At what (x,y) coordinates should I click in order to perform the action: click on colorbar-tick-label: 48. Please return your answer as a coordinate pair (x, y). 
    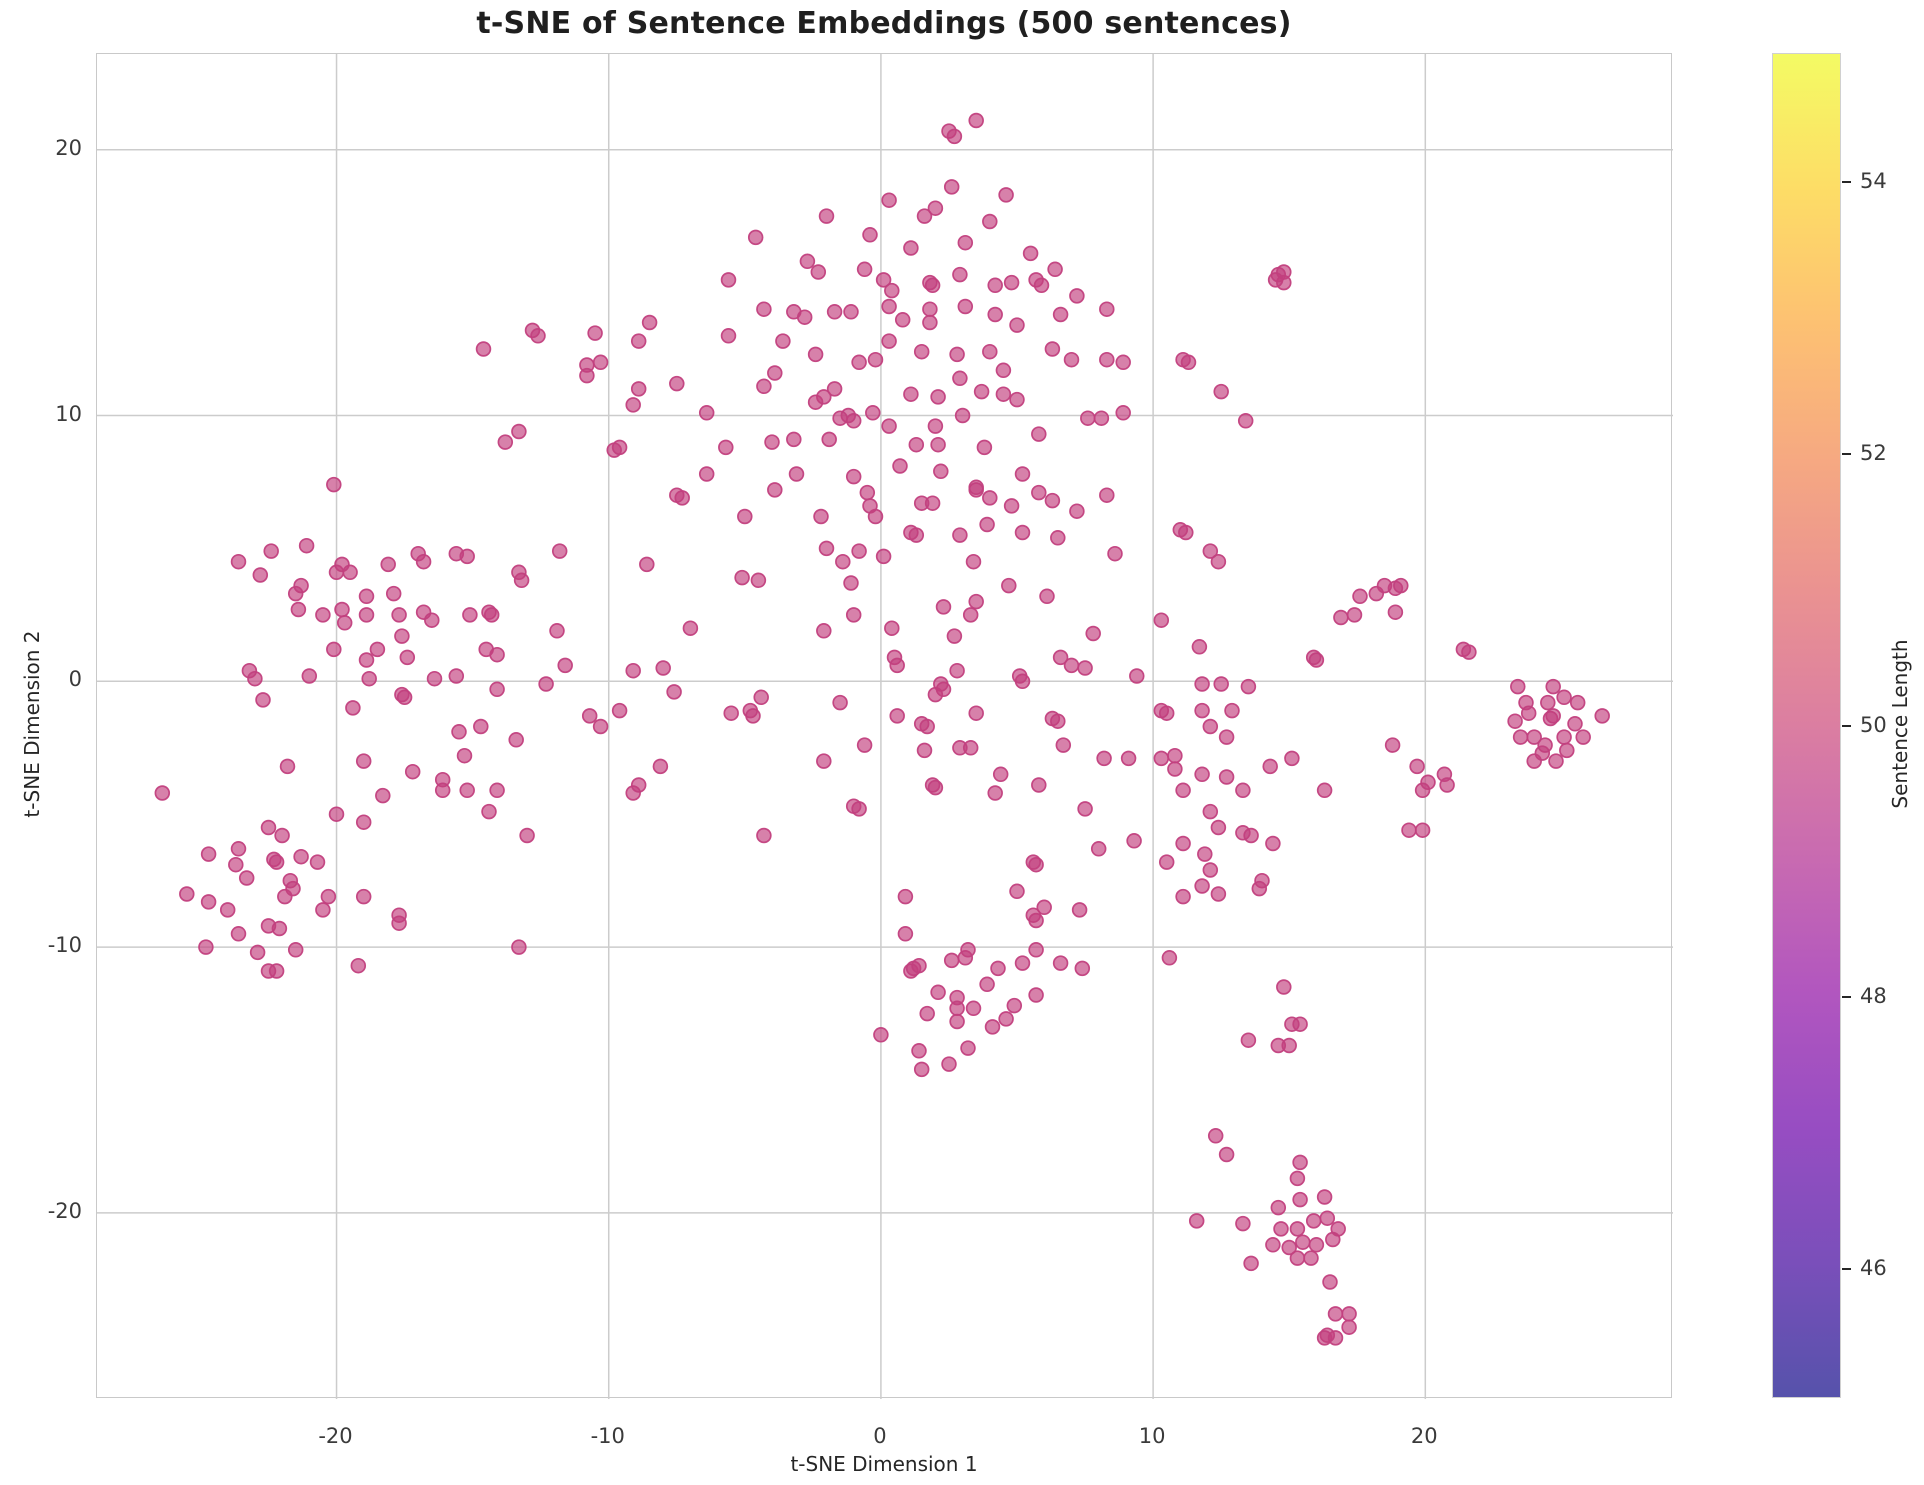
    Looking at the image, I should click on (1873, 996).